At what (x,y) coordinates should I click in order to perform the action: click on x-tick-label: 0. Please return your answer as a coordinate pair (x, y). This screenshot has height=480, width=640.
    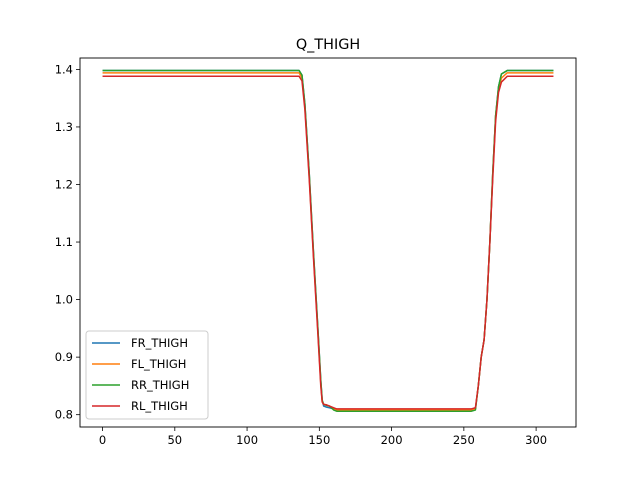
    Looking at the image, I should click on (102, 440).